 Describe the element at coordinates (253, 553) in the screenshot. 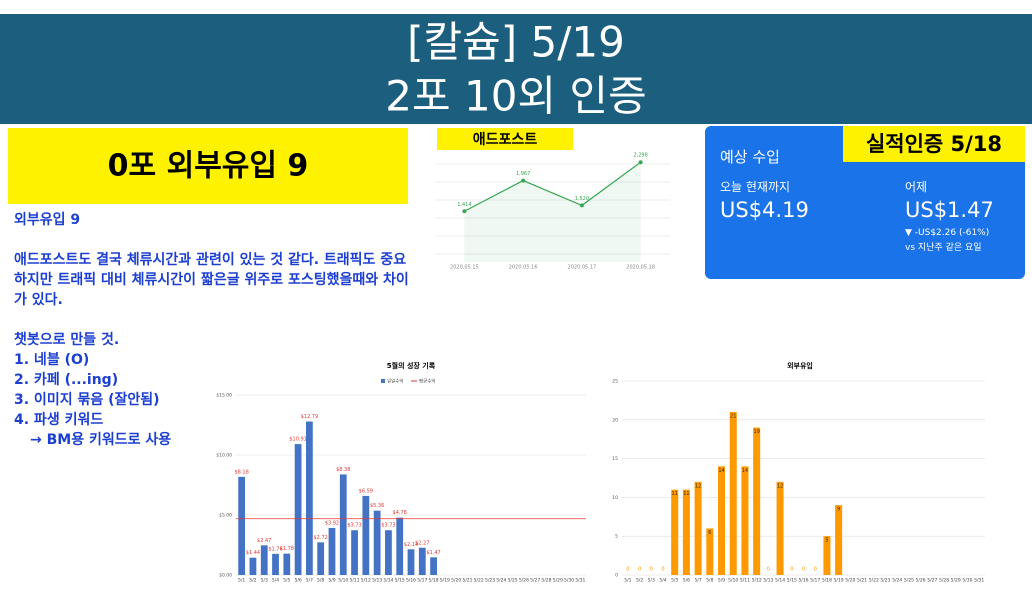

I see `value-label: $1.44` at that location.